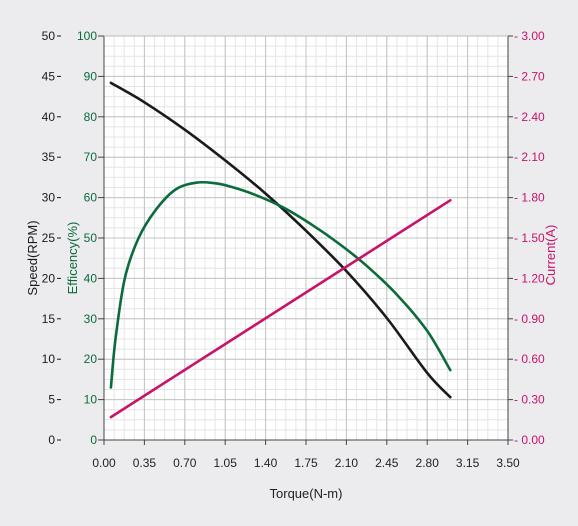 This screenshot has height=526, width=578. What do you see at coordinates (49, 117) in the screenshot?
I see `speed-tick-label: 40` at bounding box center [49, 117].